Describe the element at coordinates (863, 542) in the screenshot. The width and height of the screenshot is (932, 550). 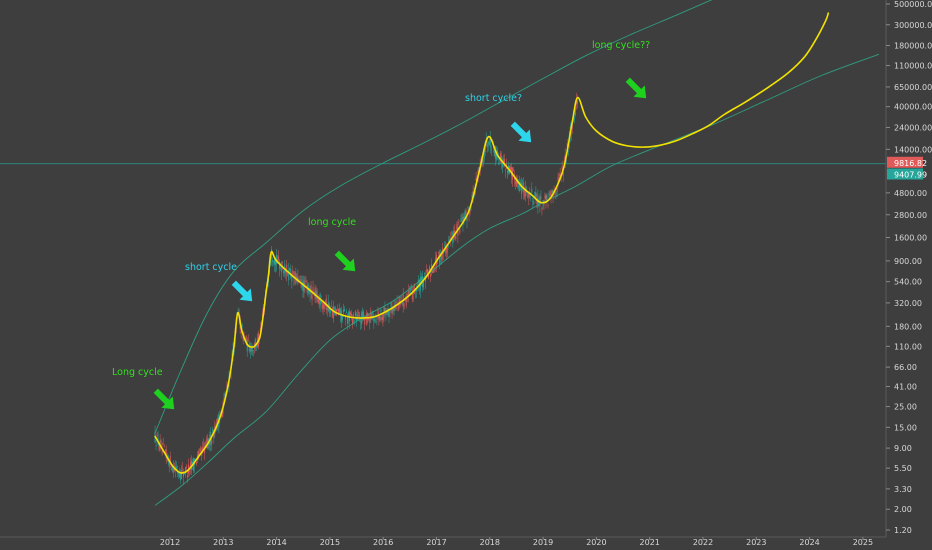
I see `x-tick-label: 2025` at that location.